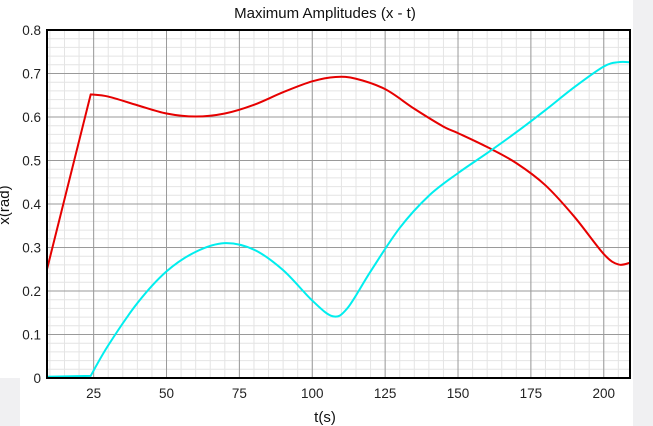 This screenshot has height=426, width=653. Describe the element at coordinates (603, 393) in the screenshot. I see `x-tick-label: 200` at that location.